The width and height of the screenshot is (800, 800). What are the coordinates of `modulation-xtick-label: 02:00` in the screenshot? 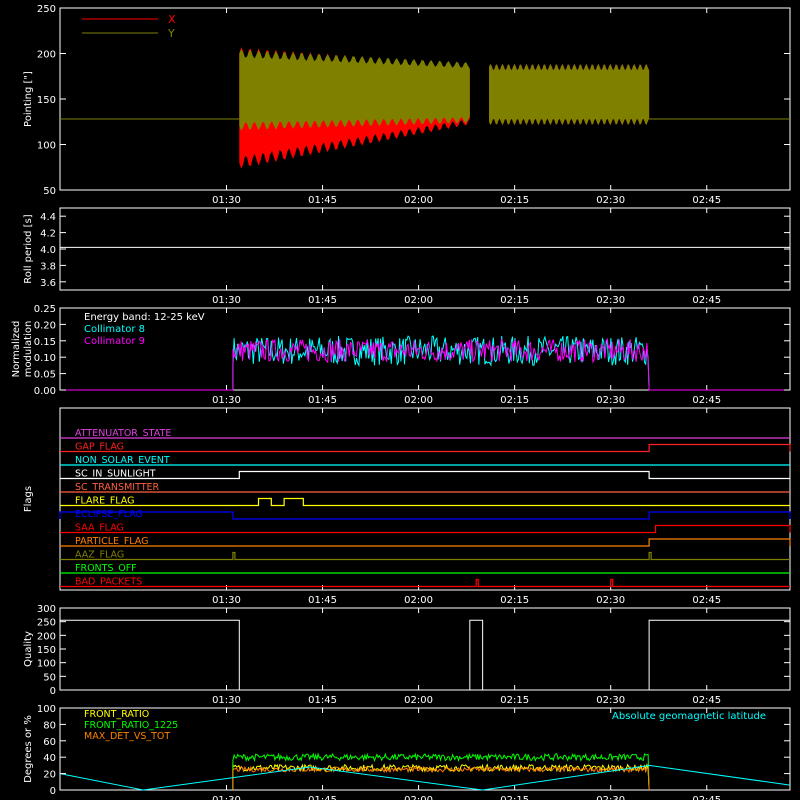 It's located at (418, 400).